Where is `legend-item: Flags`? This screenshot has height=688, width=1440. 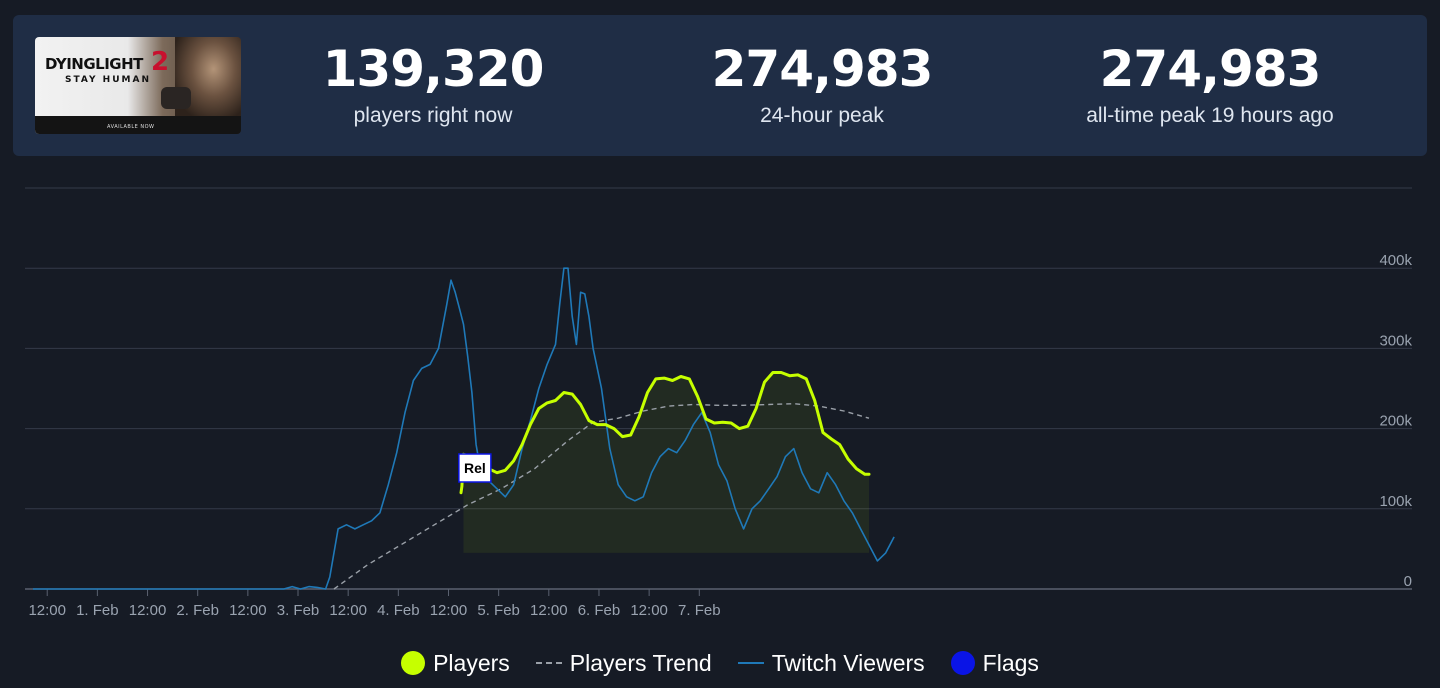
legend-item: Flags is located at coordinates (994, 663).